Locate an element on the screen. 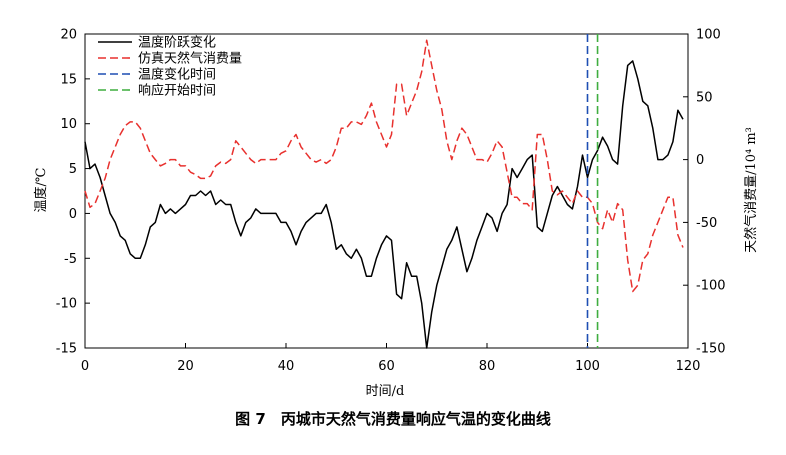 The image size is (786, 455). left-axis: -15 -10 -5 0 5 10 15 20 is located at coordinates (73, 192).